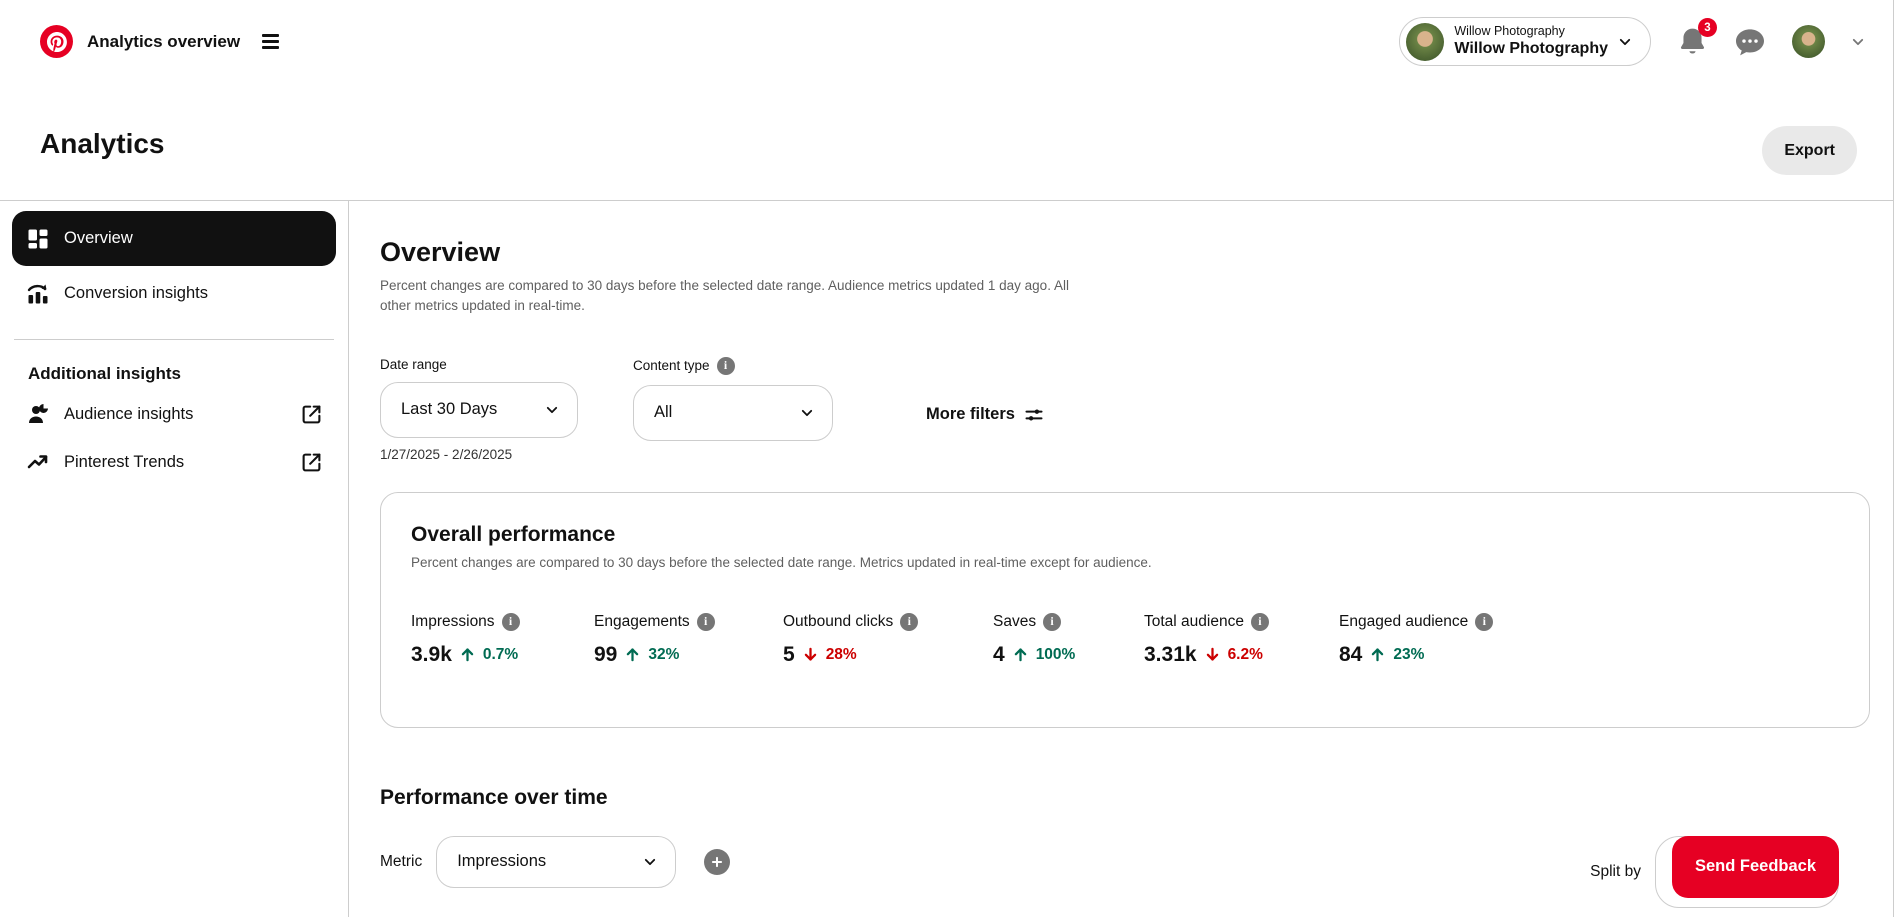 The width and height of the screenshot is (1901, 917). Describe the element at coordinates (1409, 654) in the screenshot. I see `metric-change: 23%` at that location.